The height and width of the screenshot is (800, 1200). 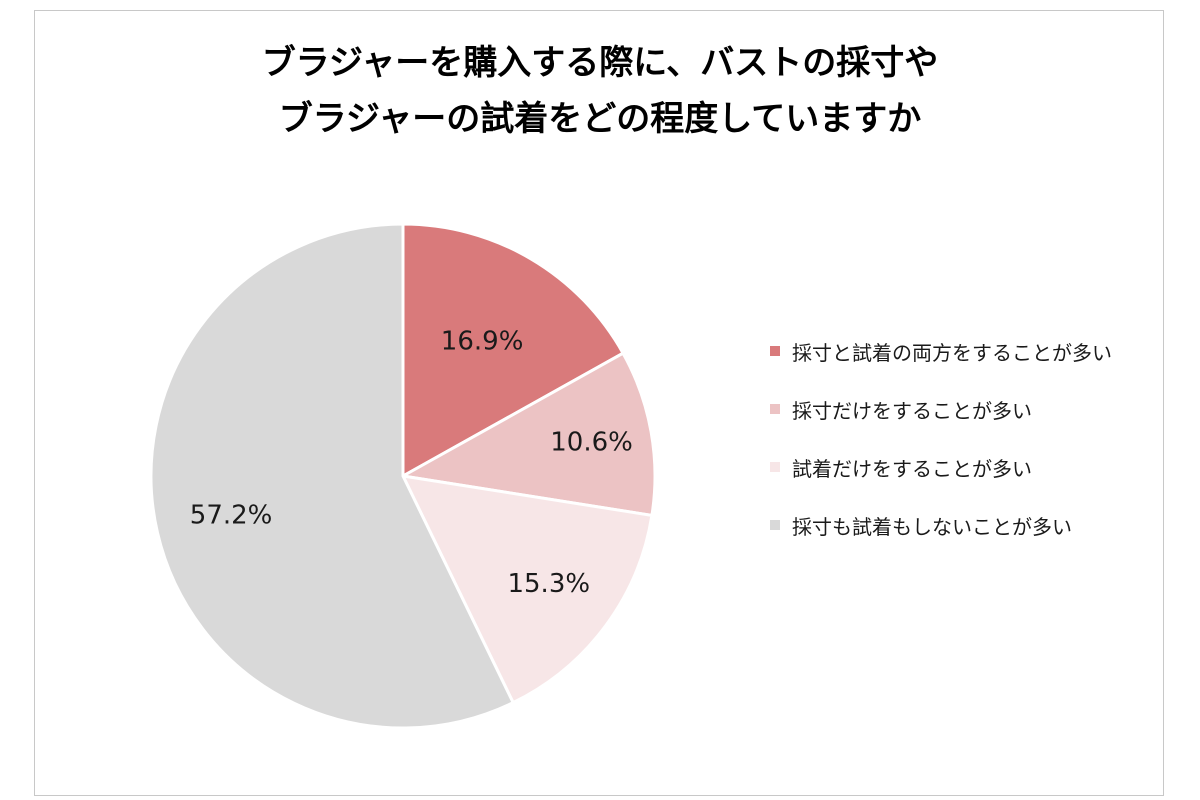 What do you see at coordinates (600, 63) in the screenshot?
I see `chart-title-line-1: ブラジャーを購入する際に、バストの採寸や` at bounding box center [600, 63].